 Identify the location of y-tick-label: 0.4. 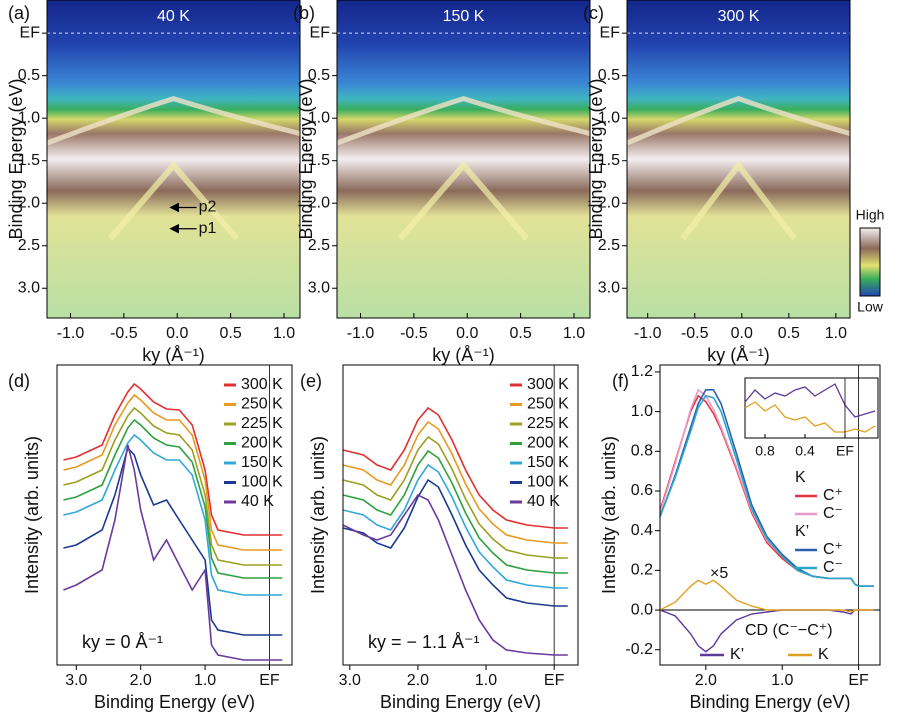
(642, 530).